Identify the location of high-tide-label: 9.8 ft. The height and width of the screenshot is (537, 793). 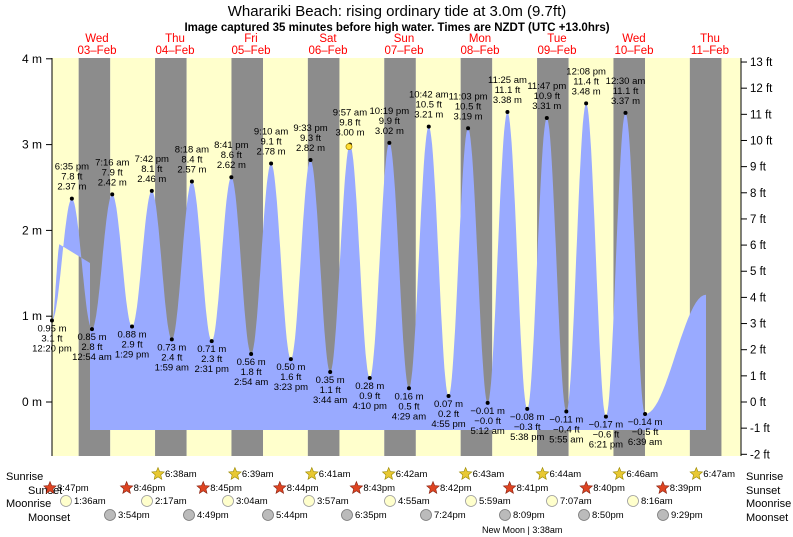
(349, 123).